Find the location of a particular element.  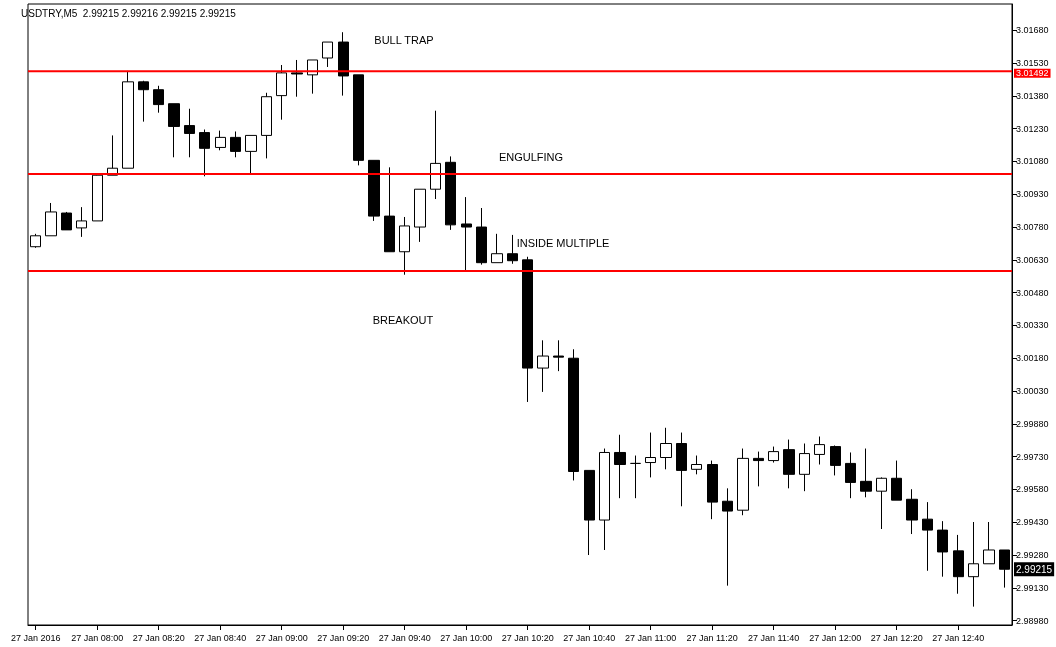

y-tick-label: 2.99280 is located at coordinates (1032, 555).